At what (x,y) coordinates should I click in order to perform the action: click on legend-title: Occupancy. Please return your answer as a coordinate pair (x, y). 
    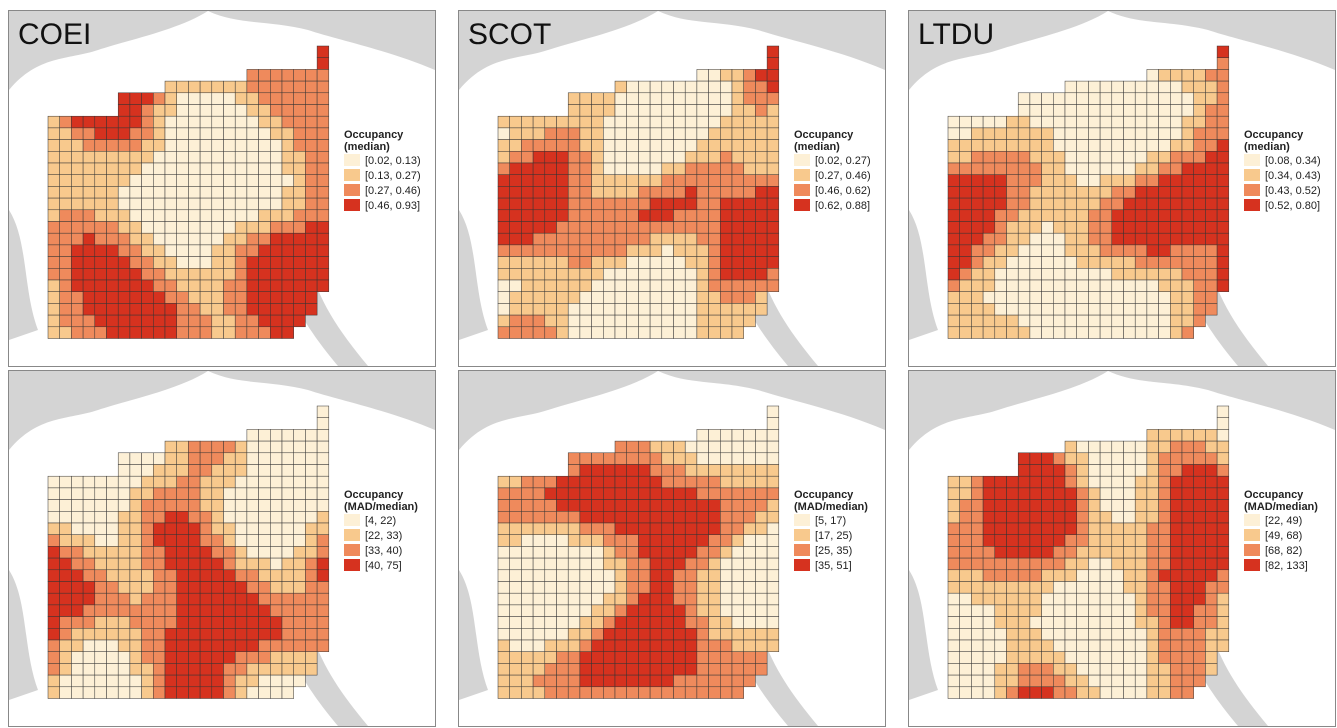
    Looking at the image, I should click on (1274, 135).